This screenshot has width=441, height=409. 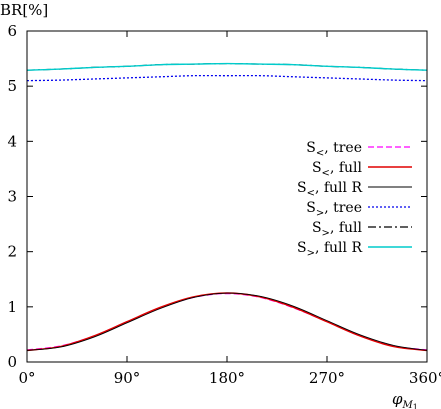 I want to click on legend-label: S<, full R, so click(x=329, y=189).